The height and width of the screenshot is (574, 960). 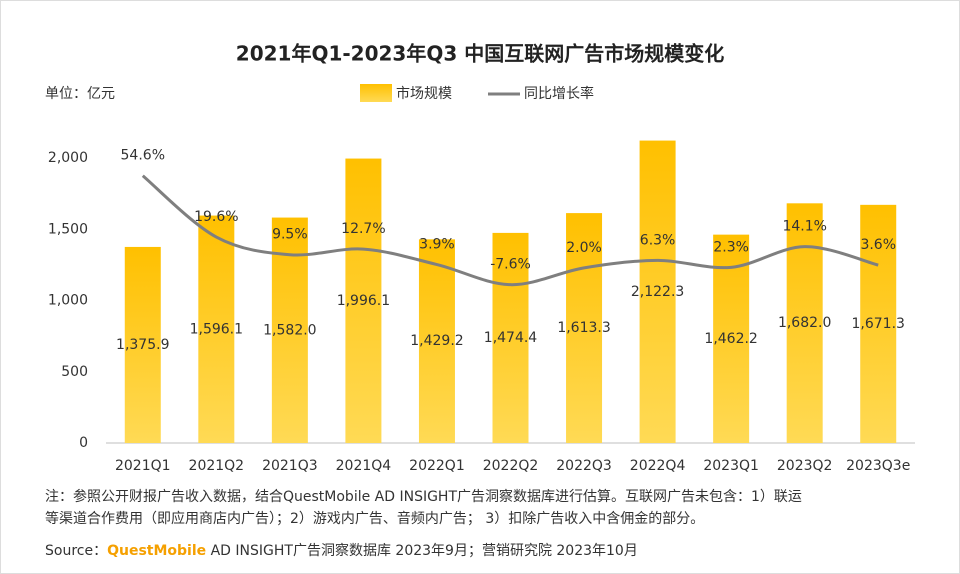 I want to click on data-label: 6.3%, so click(x=658, y=240).